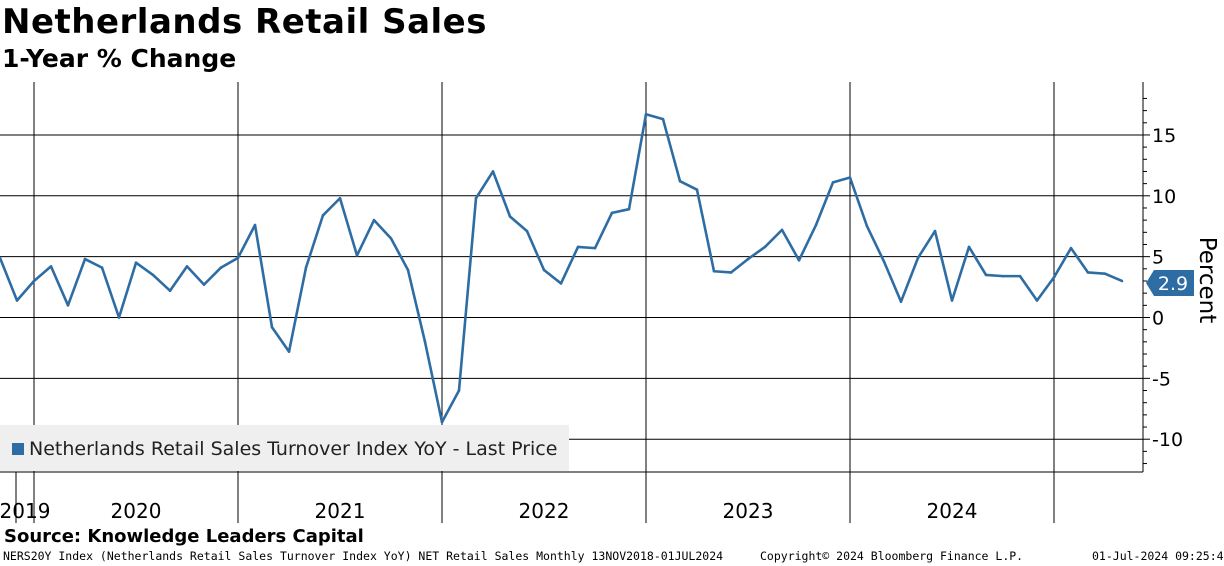 The width and height of the screenshot is (1224, 566). Describe the element at coordinates (136, 511) in the screenshot. I see `x-year-label: 2020` at that location.